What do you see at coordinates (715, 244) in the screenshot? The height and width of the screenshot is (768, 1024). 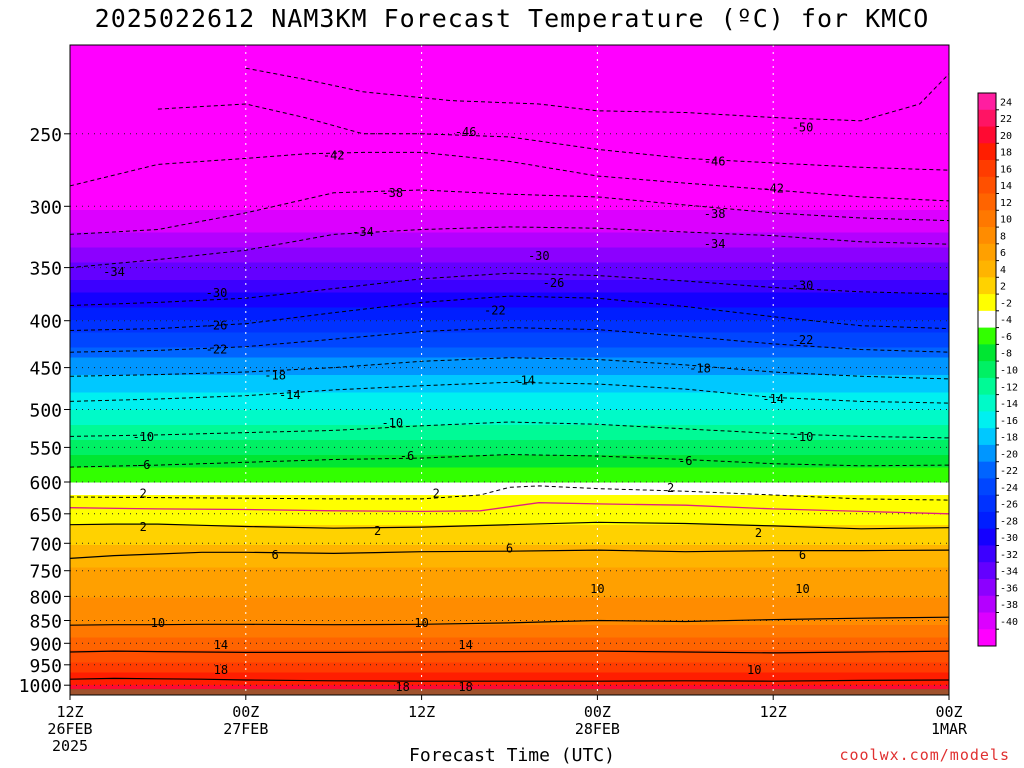 I see `contour-label: -34` at bounding box center [715, 244].